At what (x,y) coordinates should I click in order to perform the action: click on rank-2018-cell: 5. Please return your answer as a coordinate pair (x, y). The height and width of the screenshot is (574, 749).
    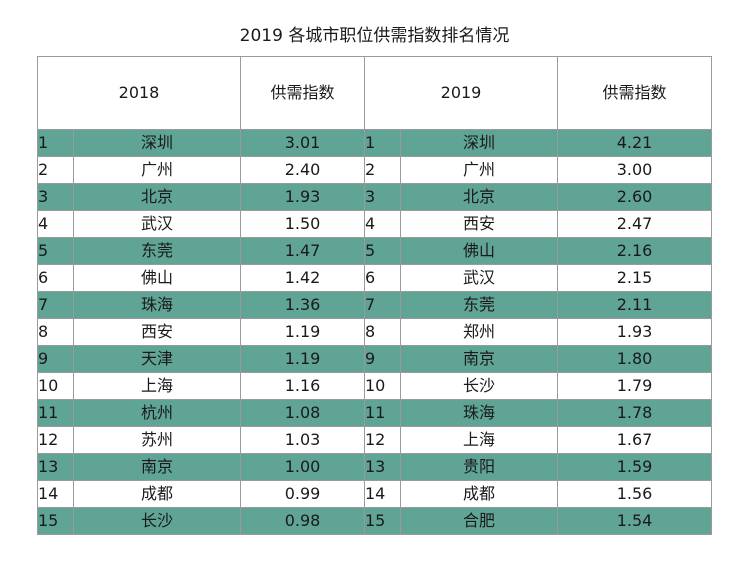
    Looking at the image, I should click on (55, 251).